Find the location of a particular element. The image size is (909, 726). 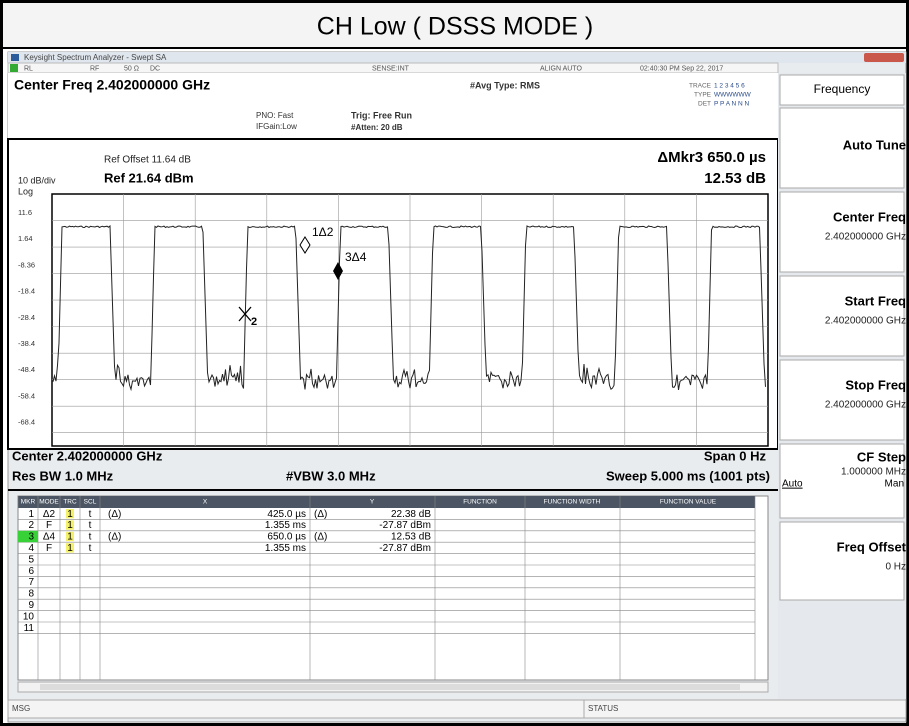

window-buttons is located at coordinates (884, 57).